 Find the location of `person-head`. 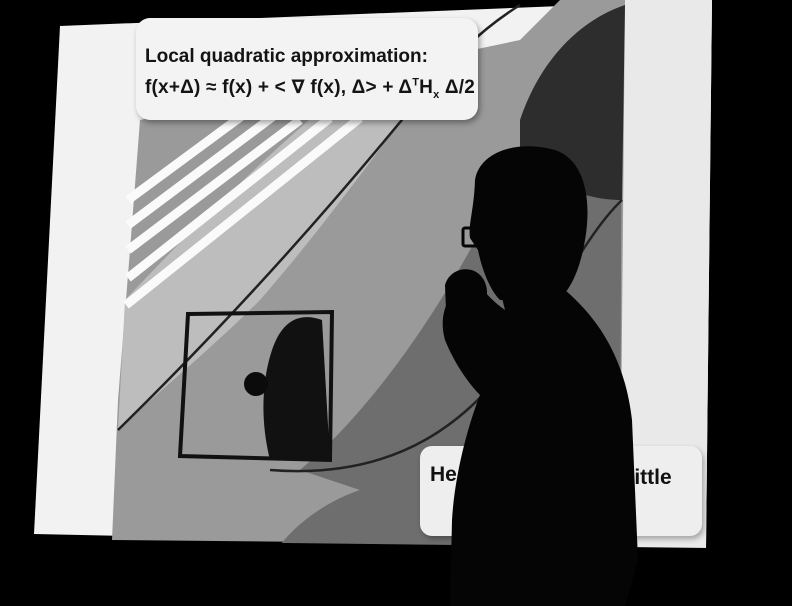

person-head is located at coordinates (528, 223).